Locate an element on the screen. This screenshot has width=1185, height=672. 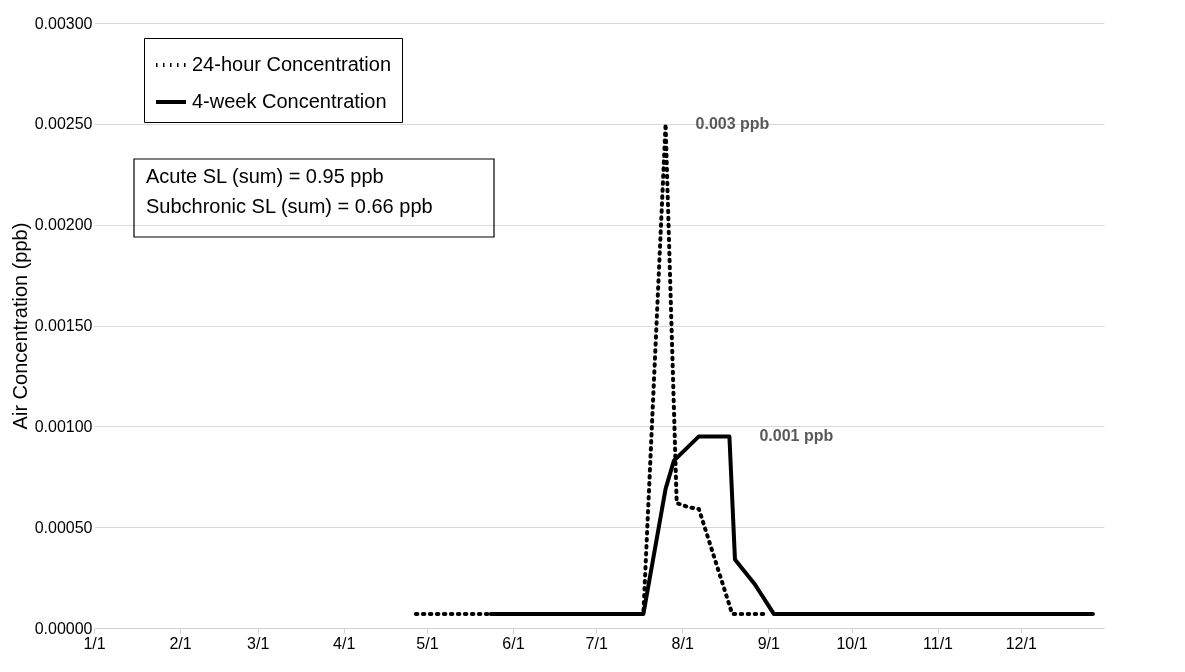
x-tick-label: 3/1 is located at coordinates (258, 643).